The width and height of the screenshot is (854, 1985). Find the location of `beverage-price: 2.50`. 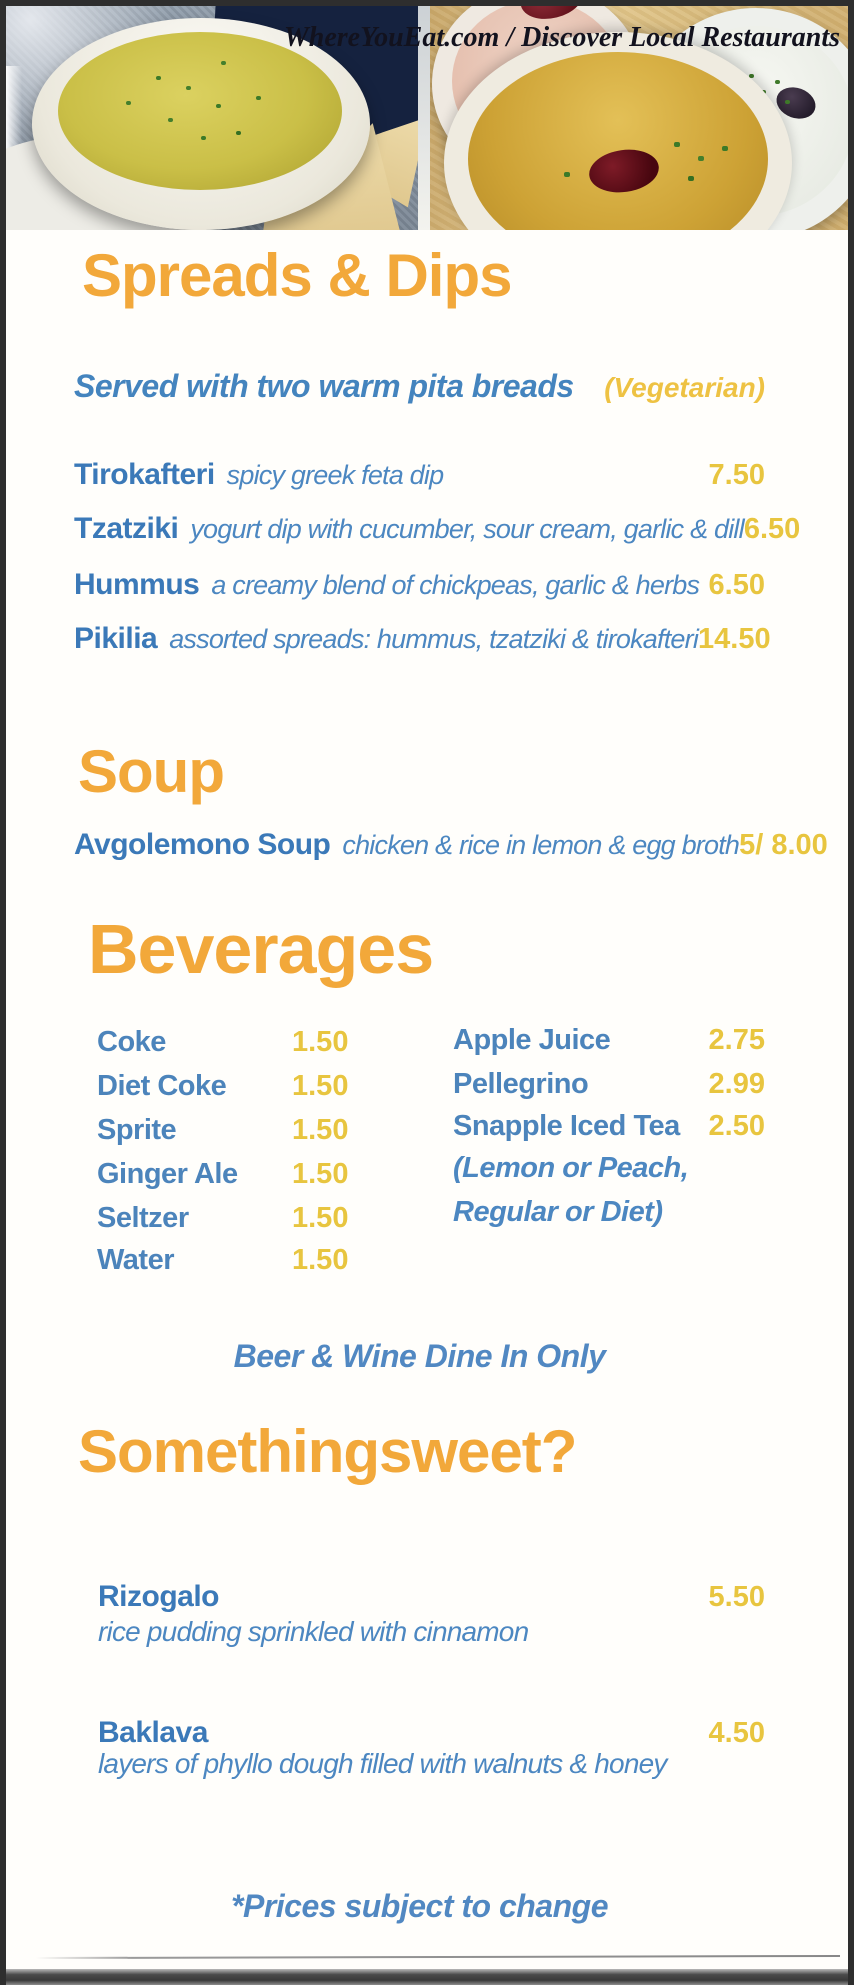

beverage-price: 2.50 is located at coordinates (736, 1126).